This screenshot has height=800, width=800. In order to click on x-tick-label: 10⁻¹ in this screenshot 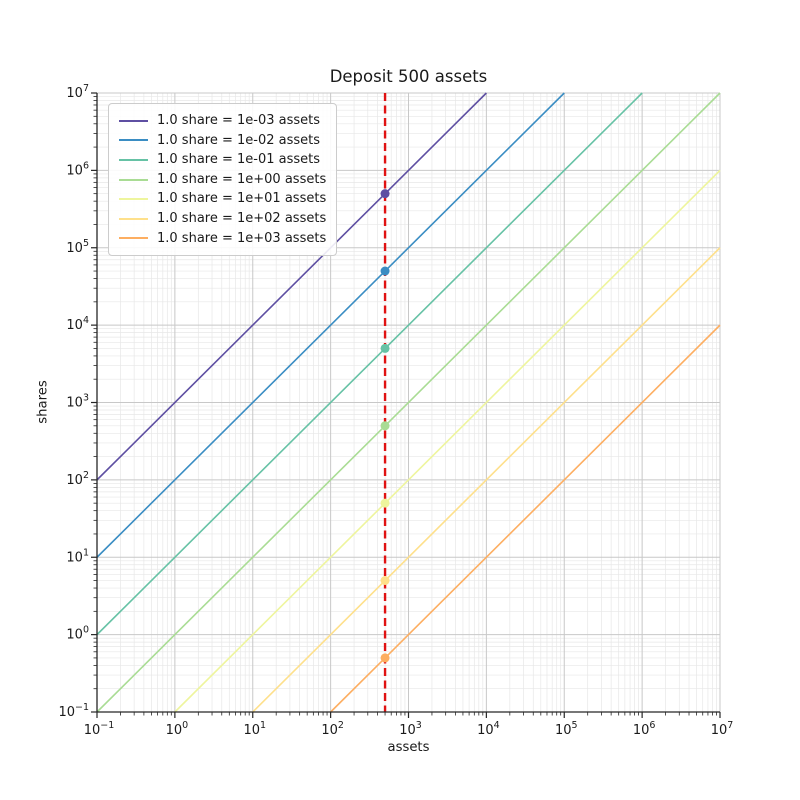, I will do `click(99, 729)`.